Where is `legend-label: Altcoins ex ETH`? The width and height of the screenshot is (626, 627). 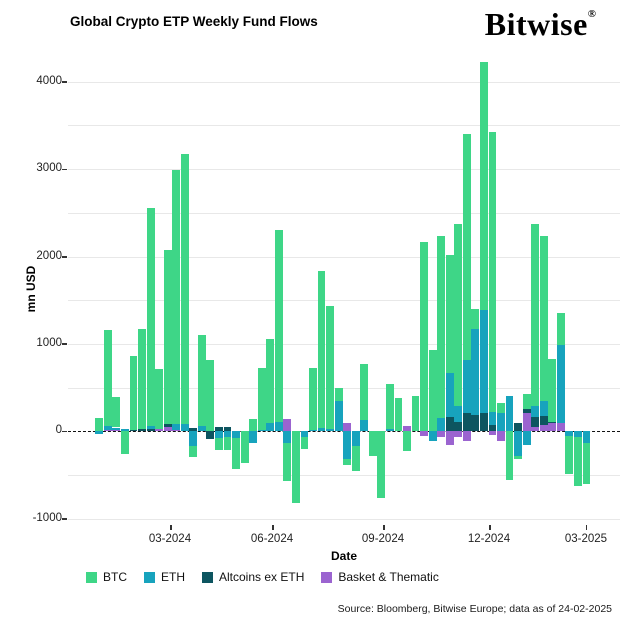
legend-label: Altcoins ex ETH is located at coordinates (262, 577).